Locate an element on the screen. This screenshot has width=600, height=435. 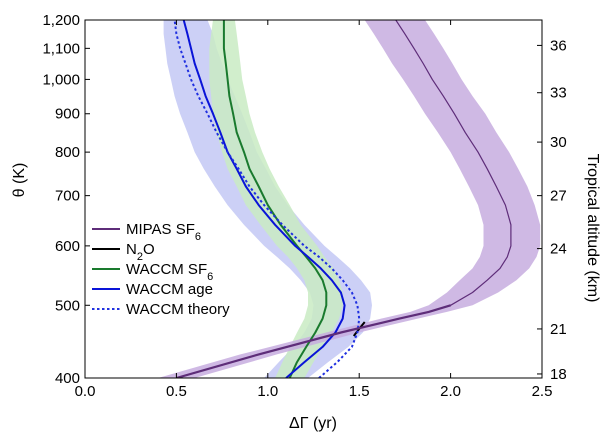
y-tick-label: 400 is located at coordinates (67, 378).